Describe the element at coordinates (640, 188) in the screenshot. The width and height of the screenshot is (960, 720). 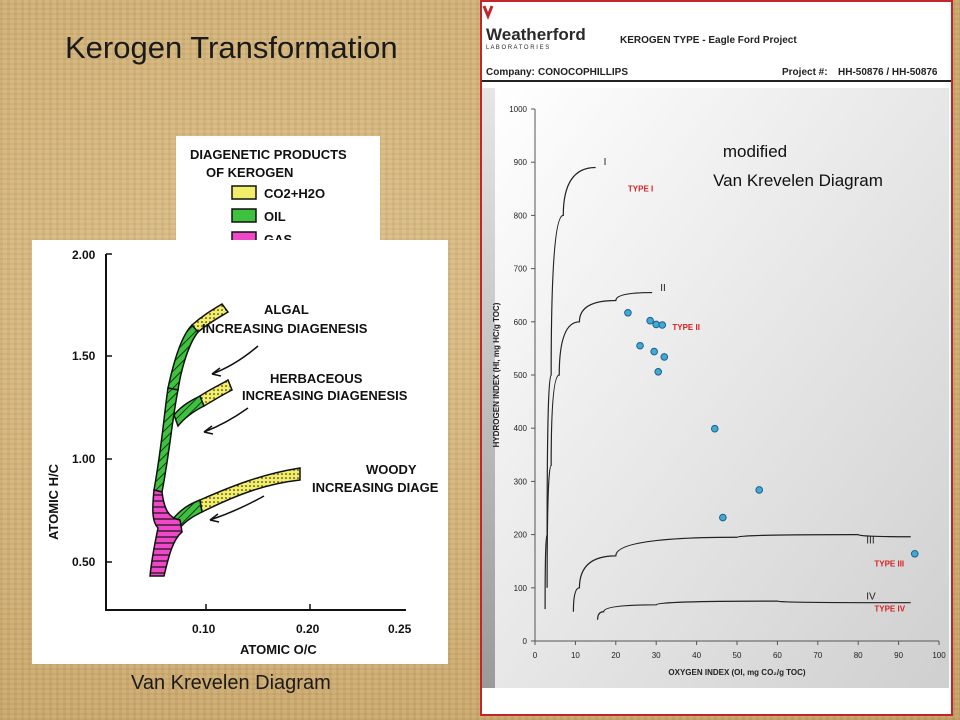
I see `type-curve-label: TYPE I` at that location.